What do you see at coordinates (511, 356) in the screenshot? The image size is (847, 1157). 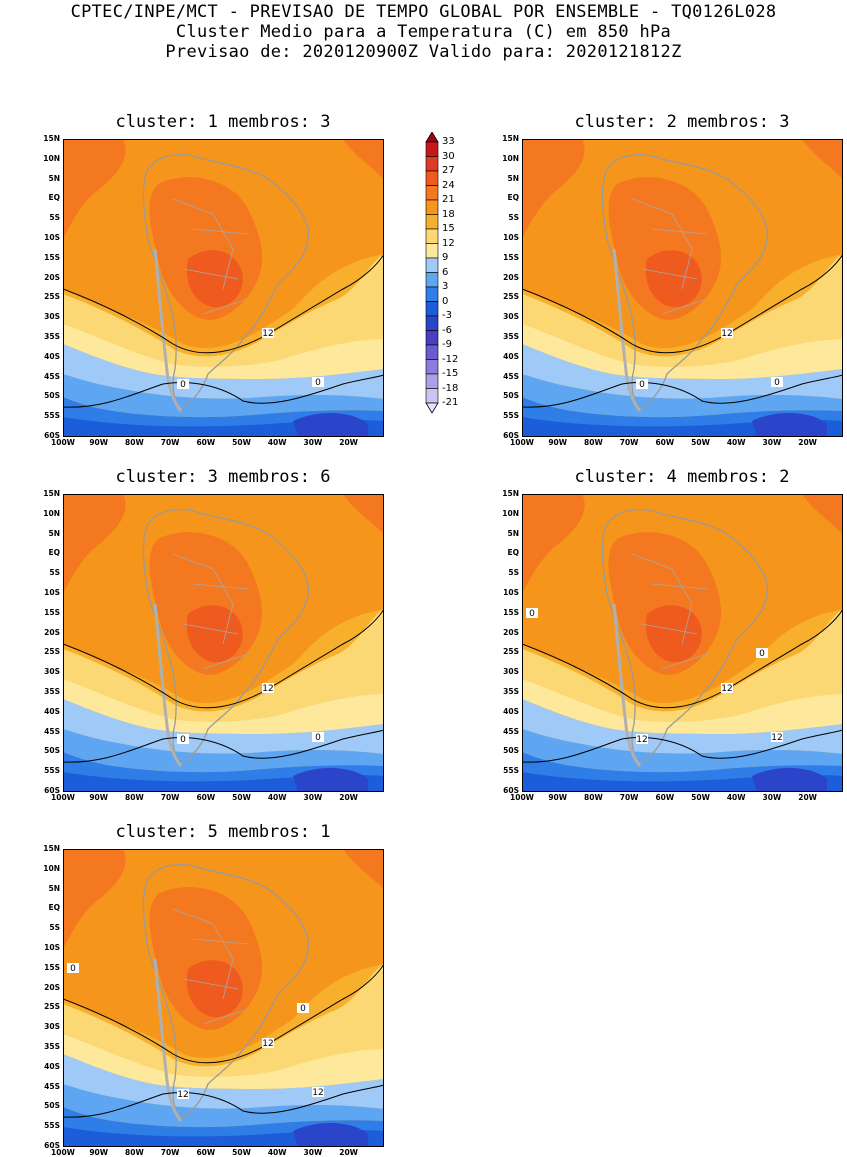 I see `lat-tick-label: 40S` at bounding box center [511, 356].